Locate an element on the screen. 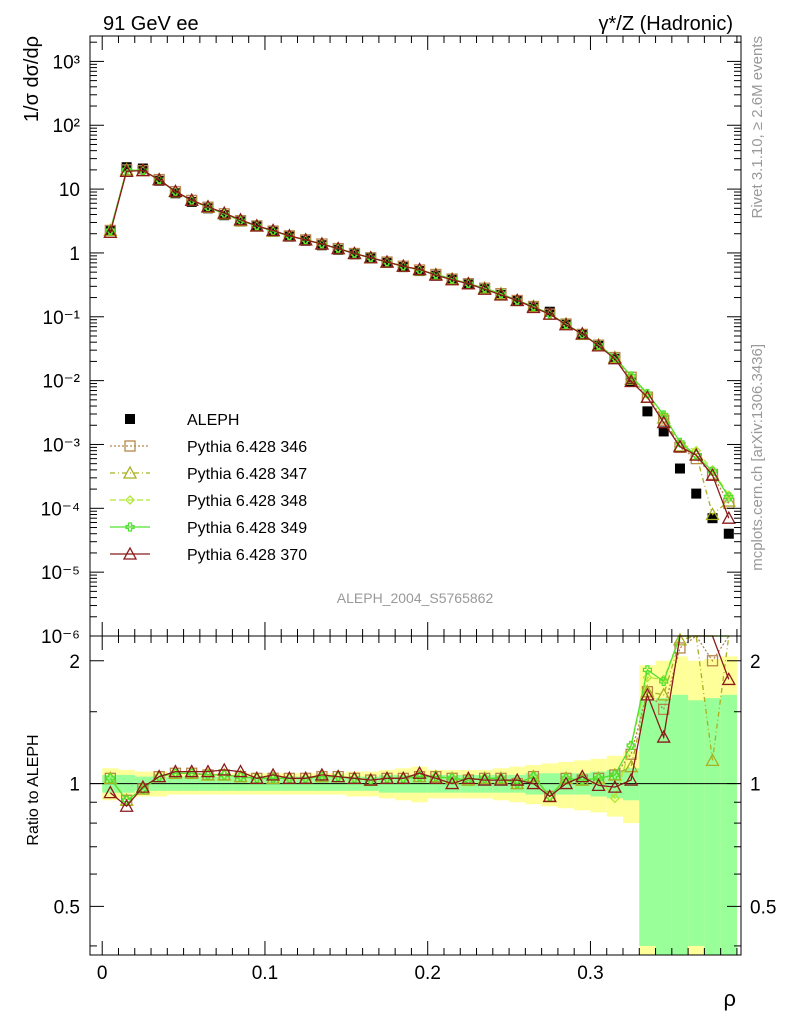 The height and width of the screenshot is (1024, 786). ratio-y-tick-label-right: 2 is located at coordinates (755, 662).